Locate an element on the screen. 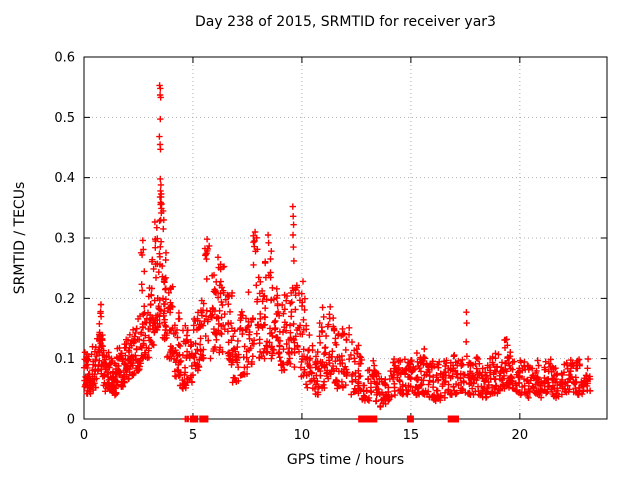  x-tick-label: 5 is located at coordinates (193, 435).